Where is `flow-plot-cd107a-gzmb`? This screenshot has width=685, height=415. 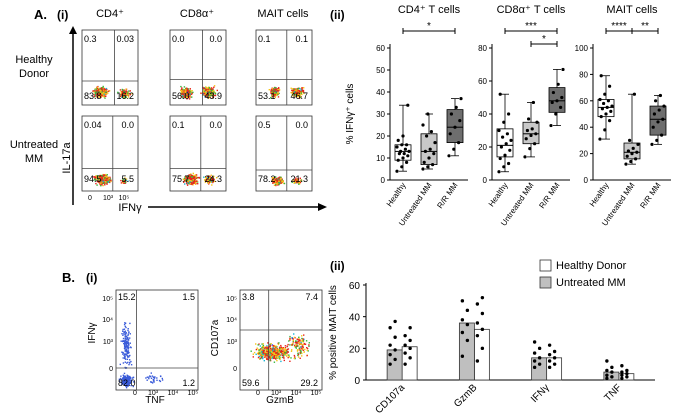
flow-plot-cd107a-gzmb is located at coordinates (281, 340).